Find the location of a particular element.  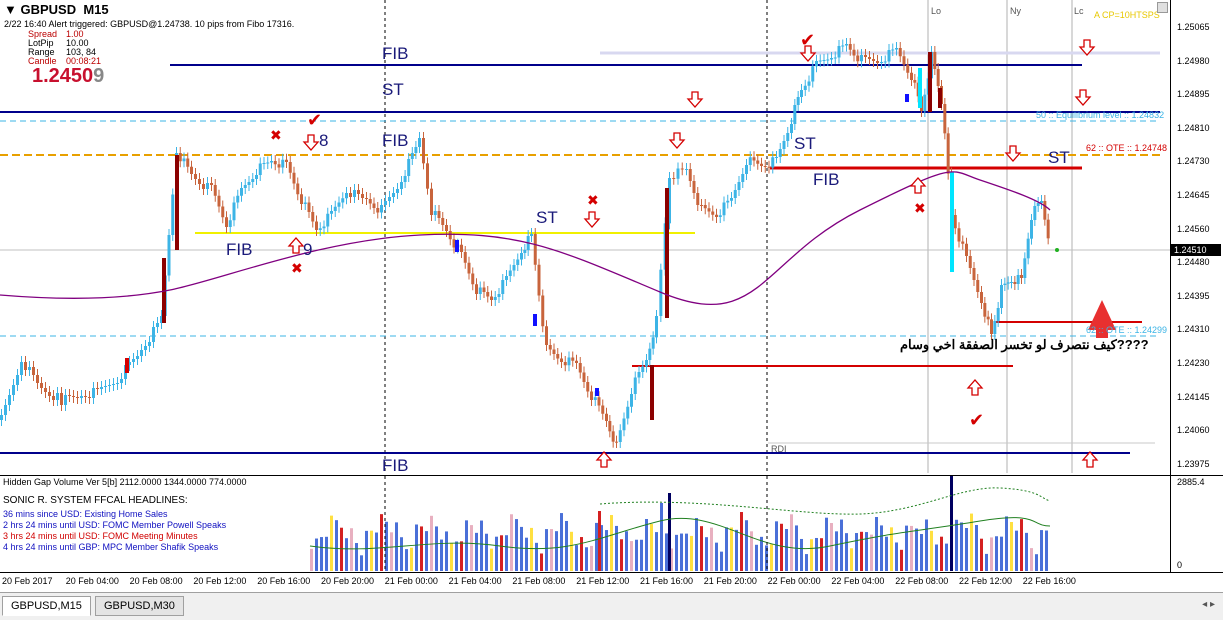

tab-gbpusd-m15: GBPUSD,M15 is located at coordinates (46, 606).